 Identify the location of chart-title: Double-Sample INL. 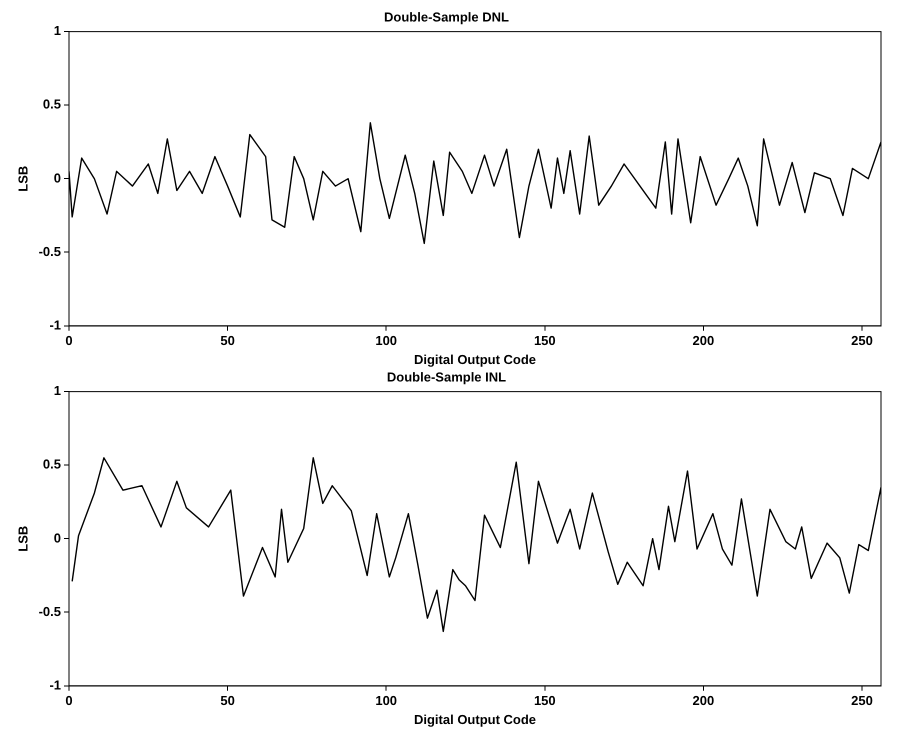
(446, 376).